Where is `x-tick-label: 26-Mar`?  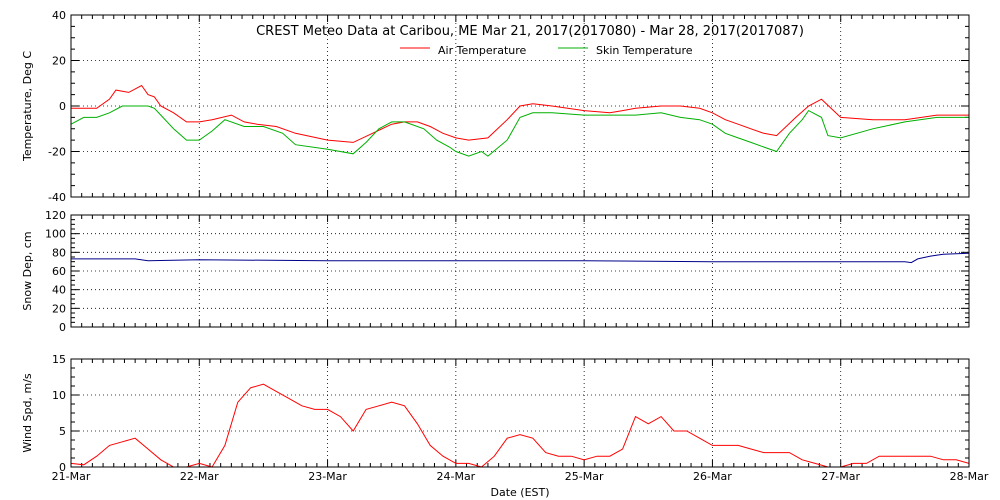
x-tick-label: 26-Mar is located at coordinates (712, 476).